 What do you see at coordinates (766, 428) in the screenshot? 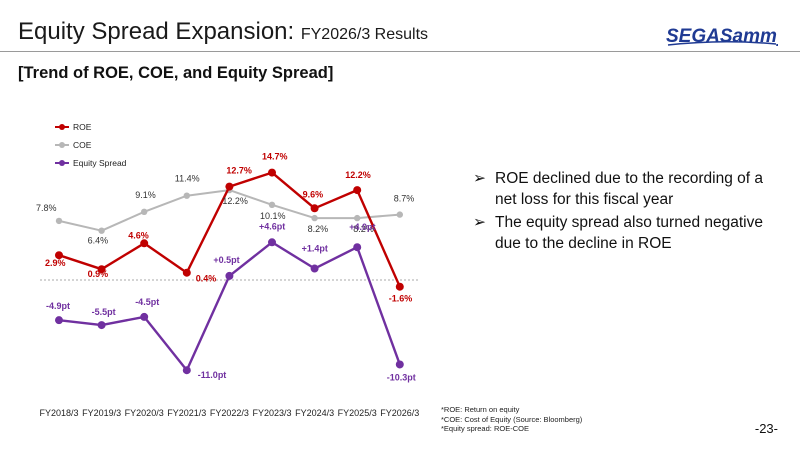
I see `page-number: -23-` at bounding box center [766, 428].